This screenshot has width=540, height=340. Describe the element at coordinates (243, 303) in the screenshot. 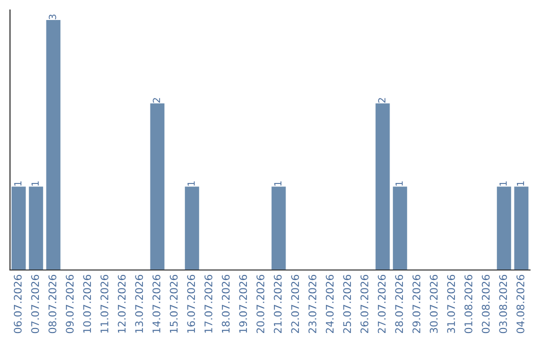

I see `x-tick-label: 19.07.2026` at that location.